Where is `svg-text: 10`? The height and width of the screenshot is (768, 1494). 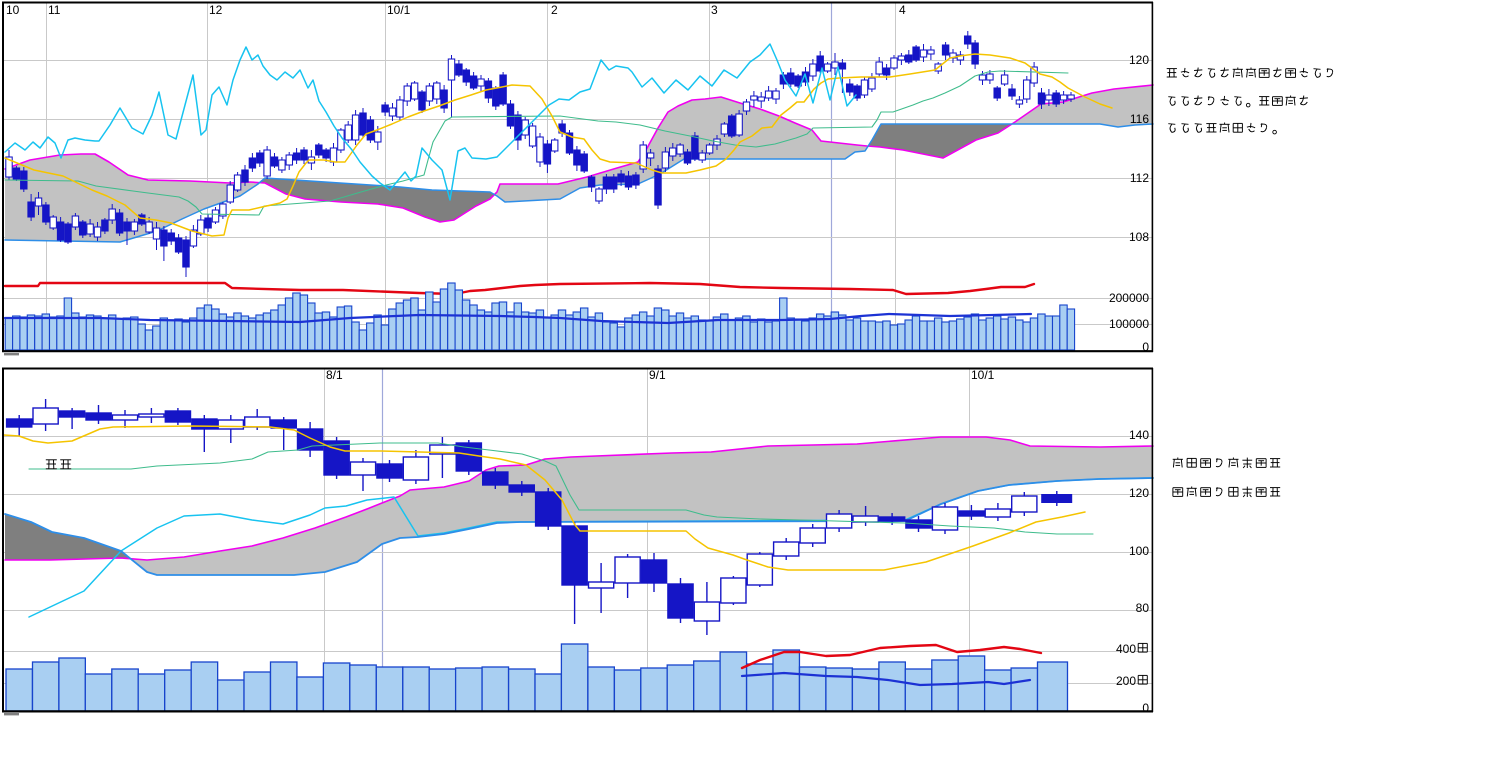
svg-text: 10 is located at coordinates (13, 10).